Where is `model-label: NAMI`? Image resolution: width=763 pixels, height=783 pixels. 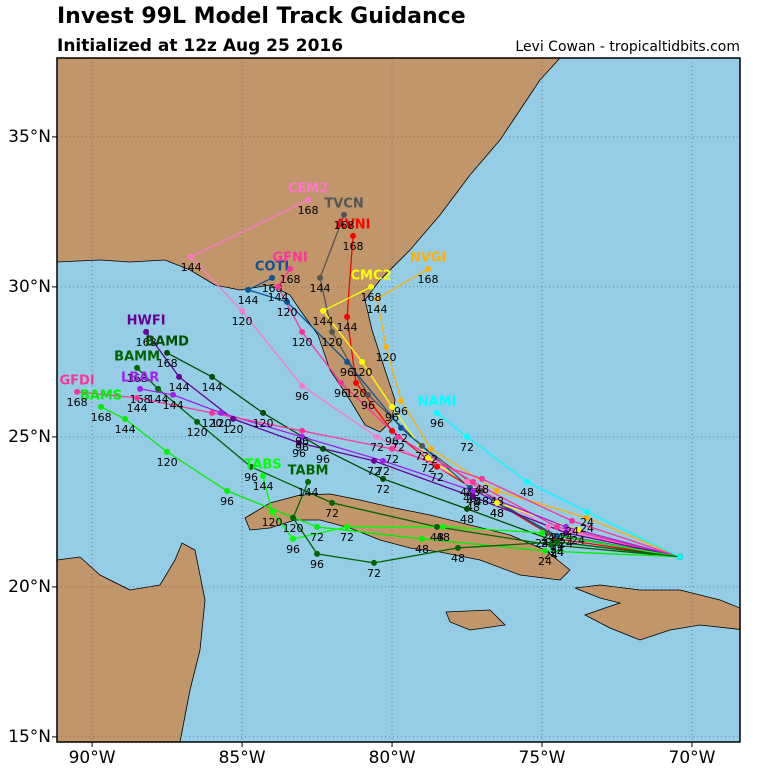
model-label: NAMI is located at coordinates (437, 401).